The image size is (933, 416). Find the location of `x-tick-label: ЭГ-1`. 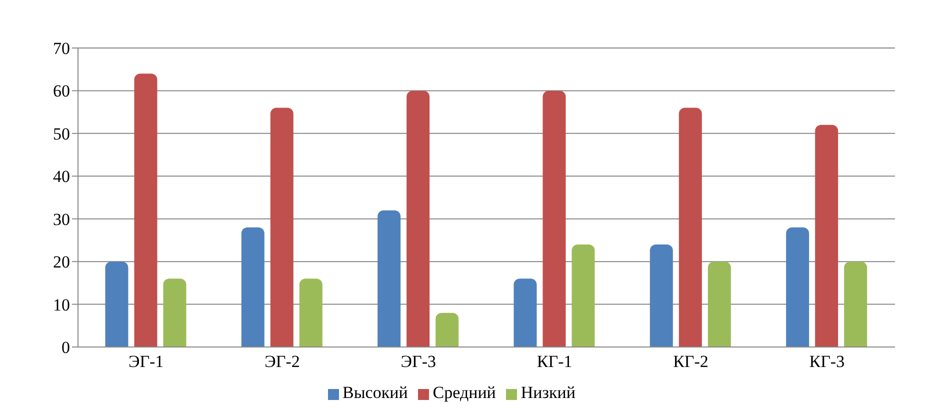

x-tick-label: ЭГ-1 is located at coordinates (146, 362).